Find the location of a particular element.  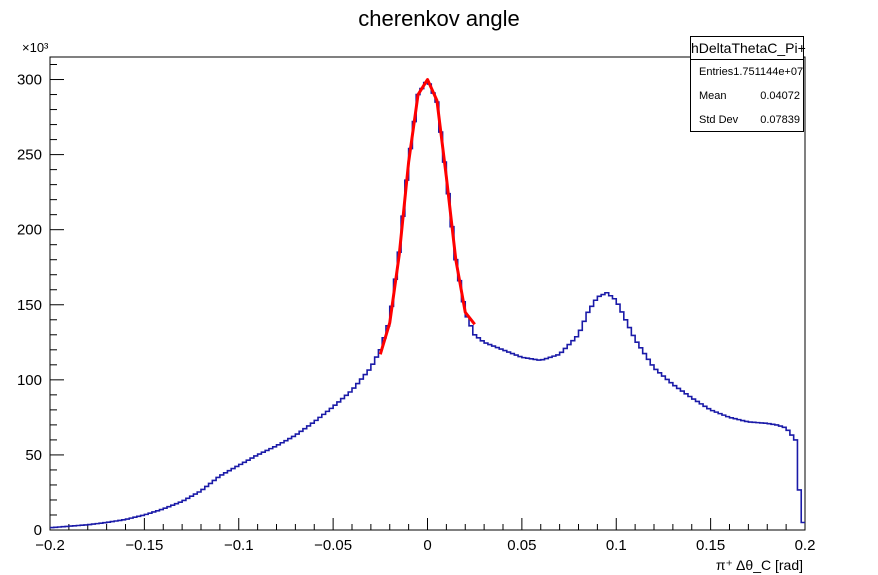

stats-name: hDeltaThetaC_Pi+ is located at coordinates (748, 48).